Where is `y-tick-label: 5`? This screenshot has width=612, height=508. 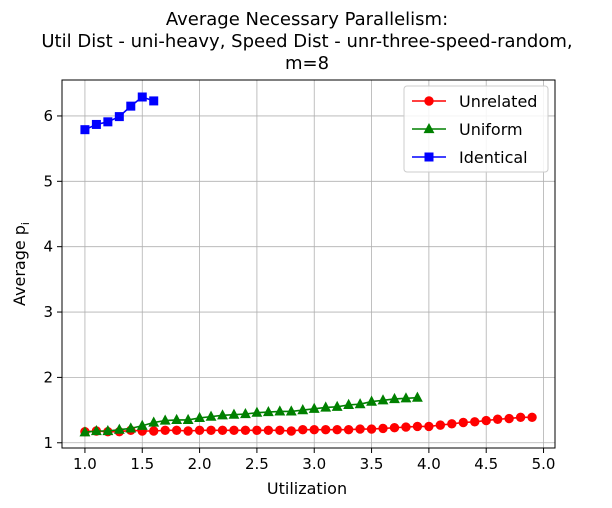 y-tick-label: 5 is located at coordinates (48, 181).